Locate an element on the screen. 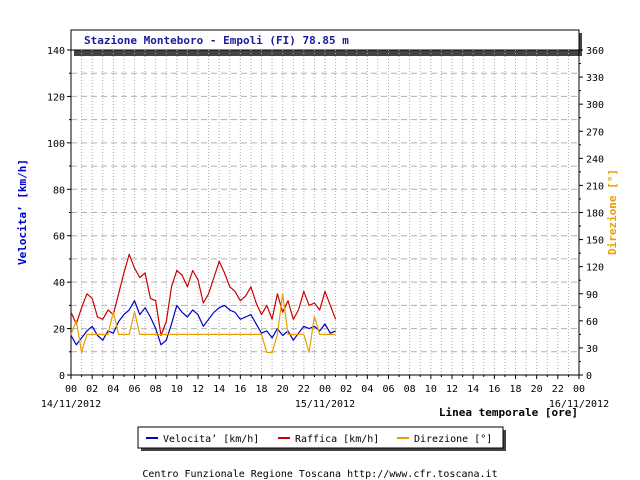  y2-tick-label: 300 is located at coordinates (595, 105).